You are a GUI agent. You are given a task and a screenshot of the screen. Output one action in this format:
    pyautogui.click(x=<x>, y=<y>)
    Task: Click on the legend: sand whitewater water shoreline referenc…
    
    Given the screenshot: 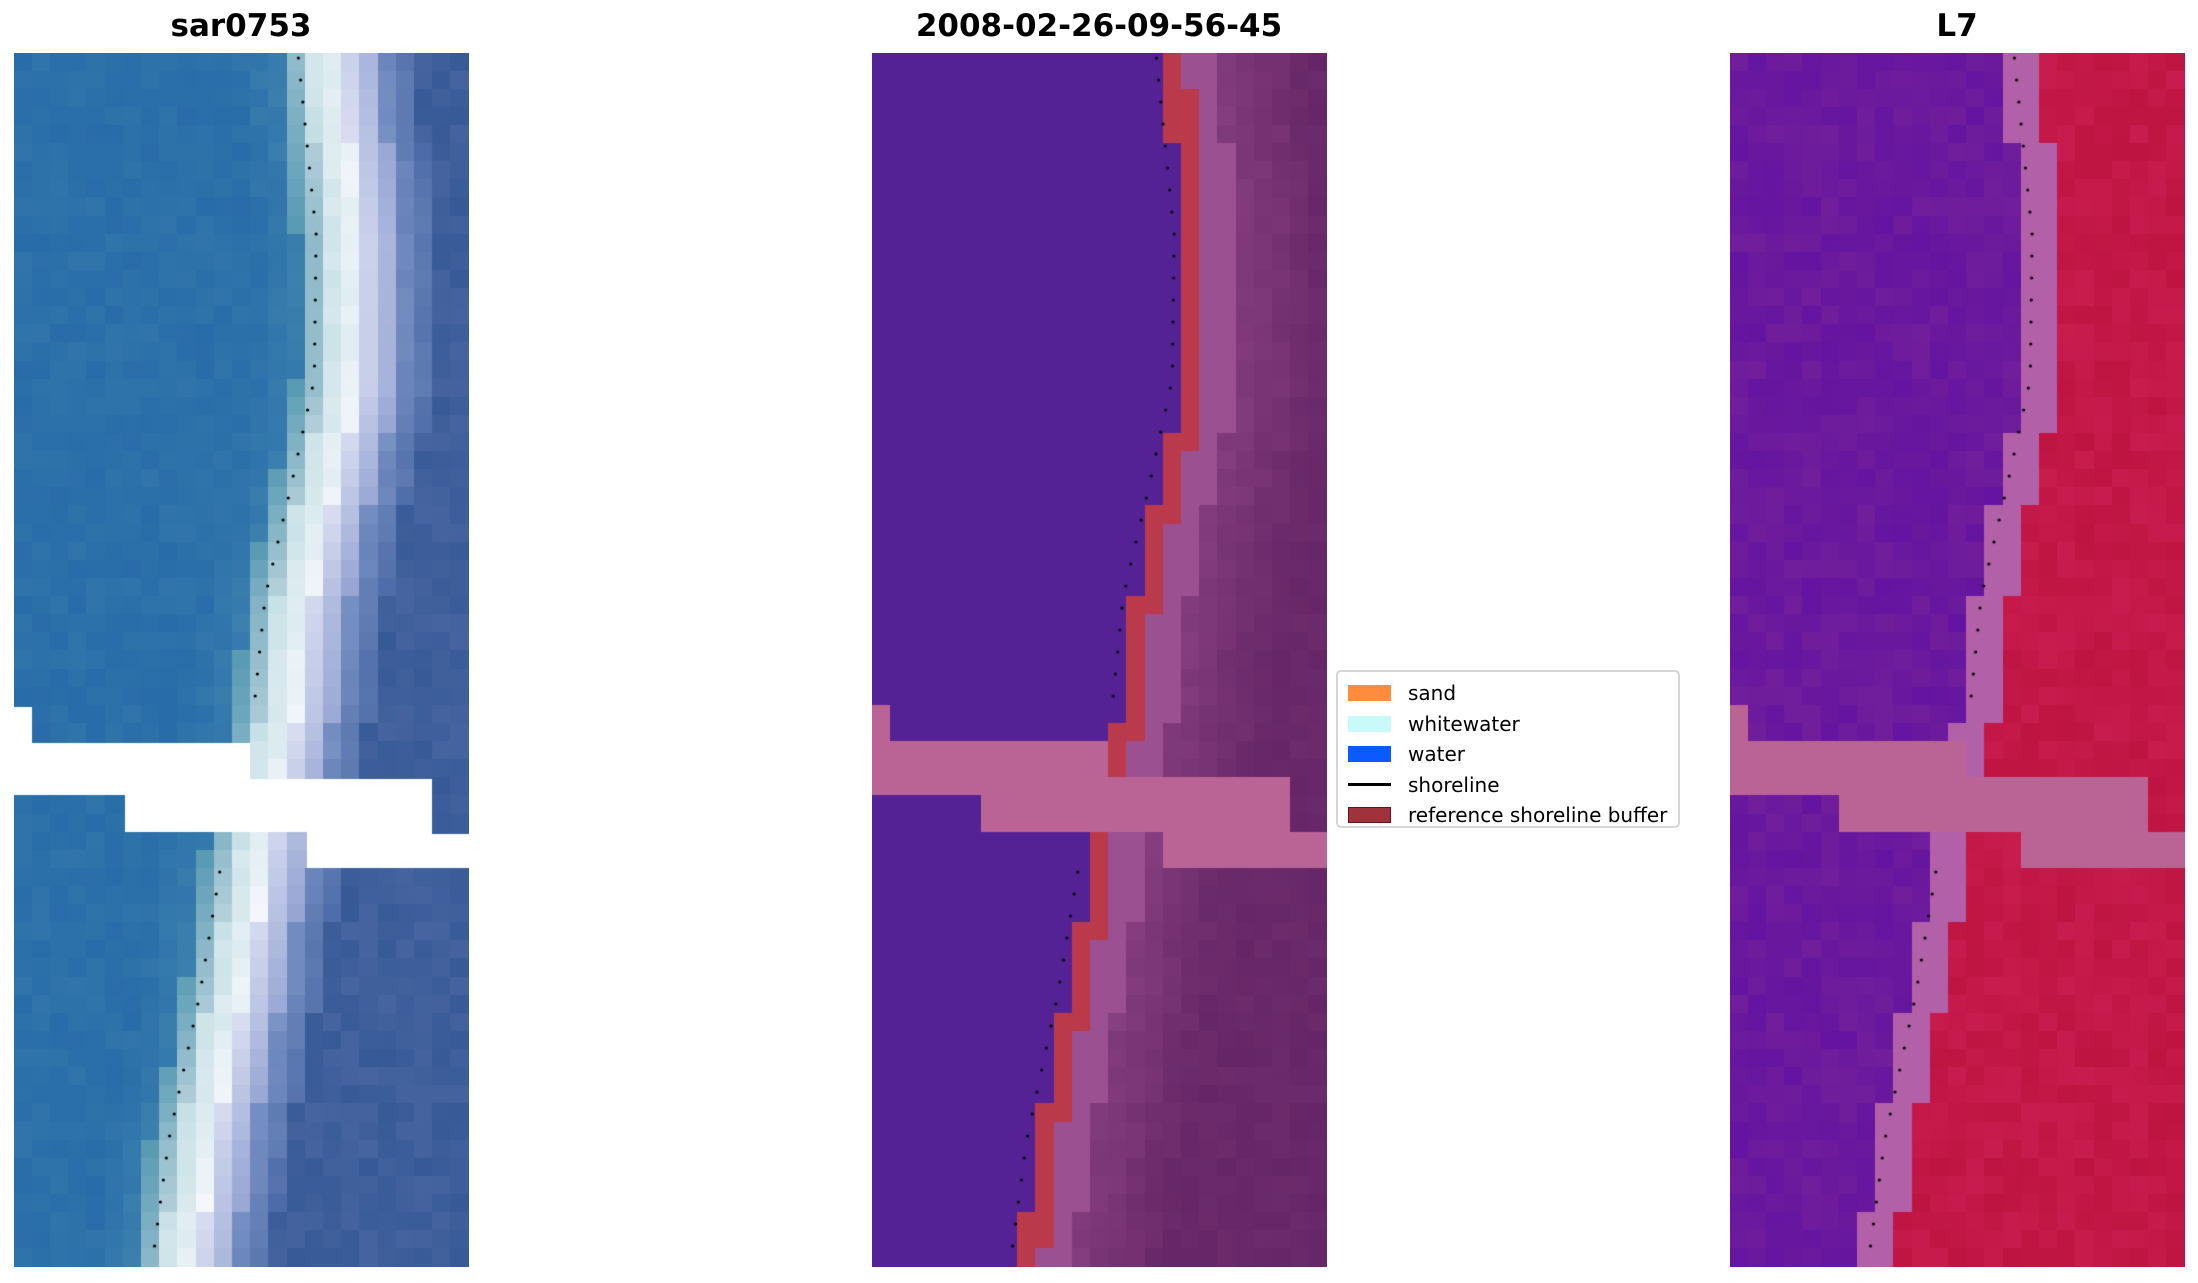 What is the action you would take?
    pyautogui.click(x=1508, y=749)
    